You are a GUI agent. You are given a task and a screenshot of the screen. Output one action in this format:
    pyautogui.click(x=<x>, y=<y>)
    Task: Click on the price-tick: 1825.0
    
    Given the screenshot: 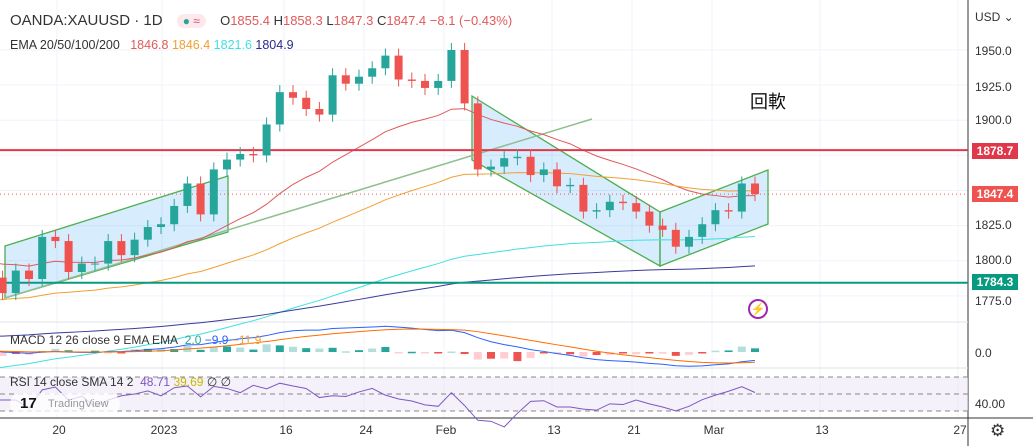 What is the action you would take?
    pyautogui.click(x=993, y=225)
    